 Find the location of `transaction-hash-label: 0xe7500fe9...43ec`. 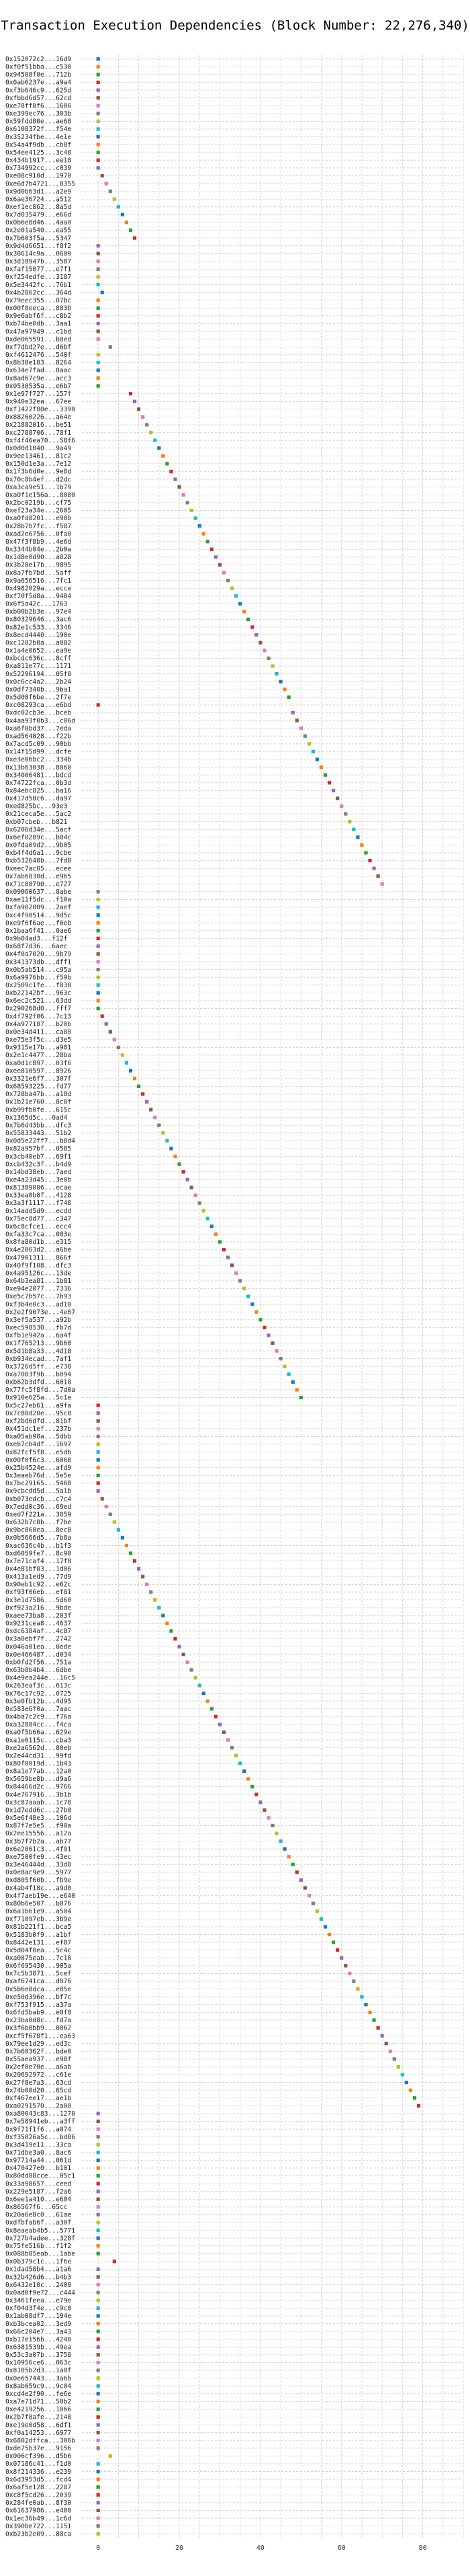

transaction-hash-label: 0xe7500fe9...43ec is located at coordinates (38, 1857).